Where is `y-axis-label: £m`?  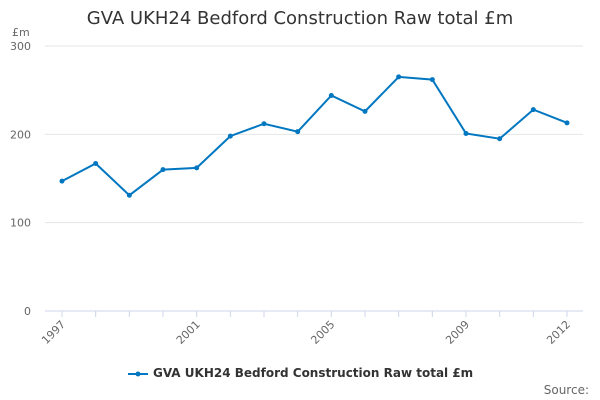
y-axis-label: £m is located at coordinates (21, 32).